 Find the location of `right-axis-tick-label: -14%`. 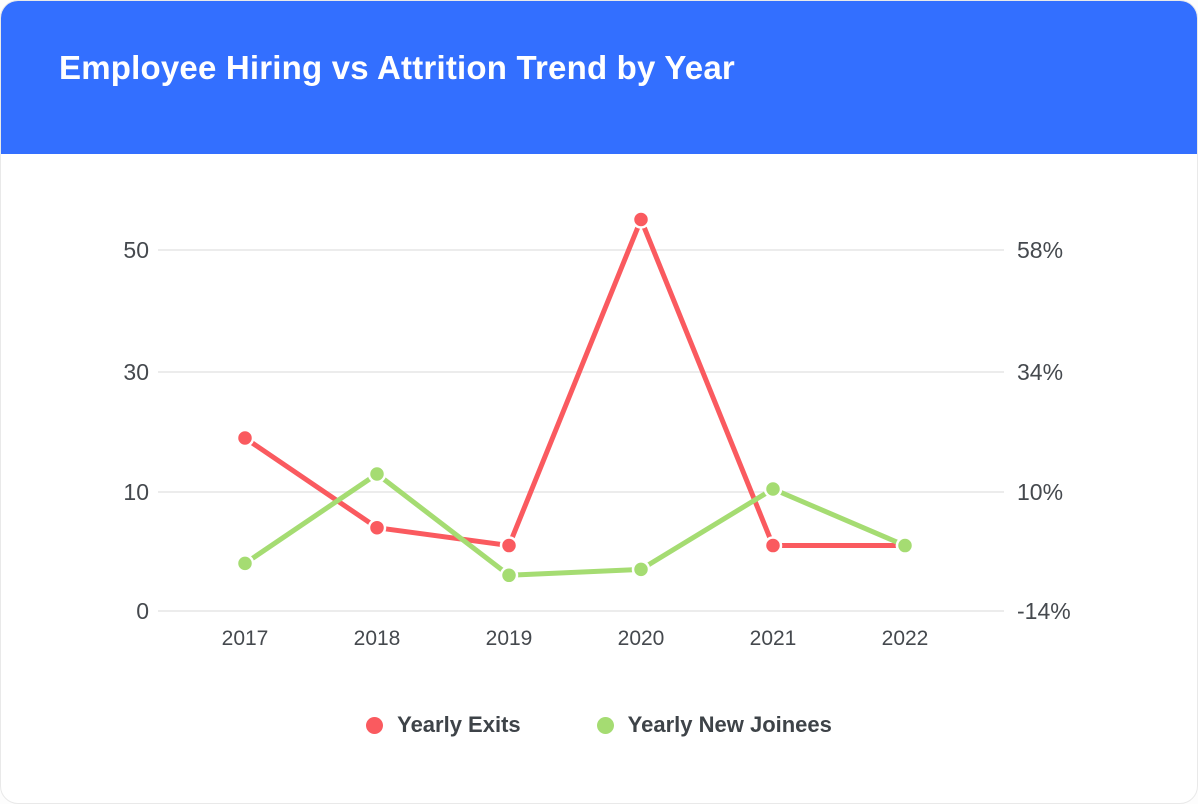

right-axis-tick-label: -14% is located at coordinates (1044, 611).